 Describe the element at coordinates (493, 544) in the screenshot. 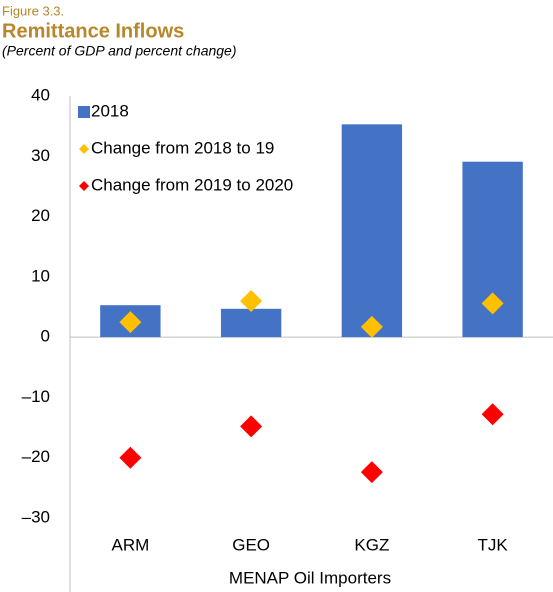

I see `x-tick-label: TJK` at that location.